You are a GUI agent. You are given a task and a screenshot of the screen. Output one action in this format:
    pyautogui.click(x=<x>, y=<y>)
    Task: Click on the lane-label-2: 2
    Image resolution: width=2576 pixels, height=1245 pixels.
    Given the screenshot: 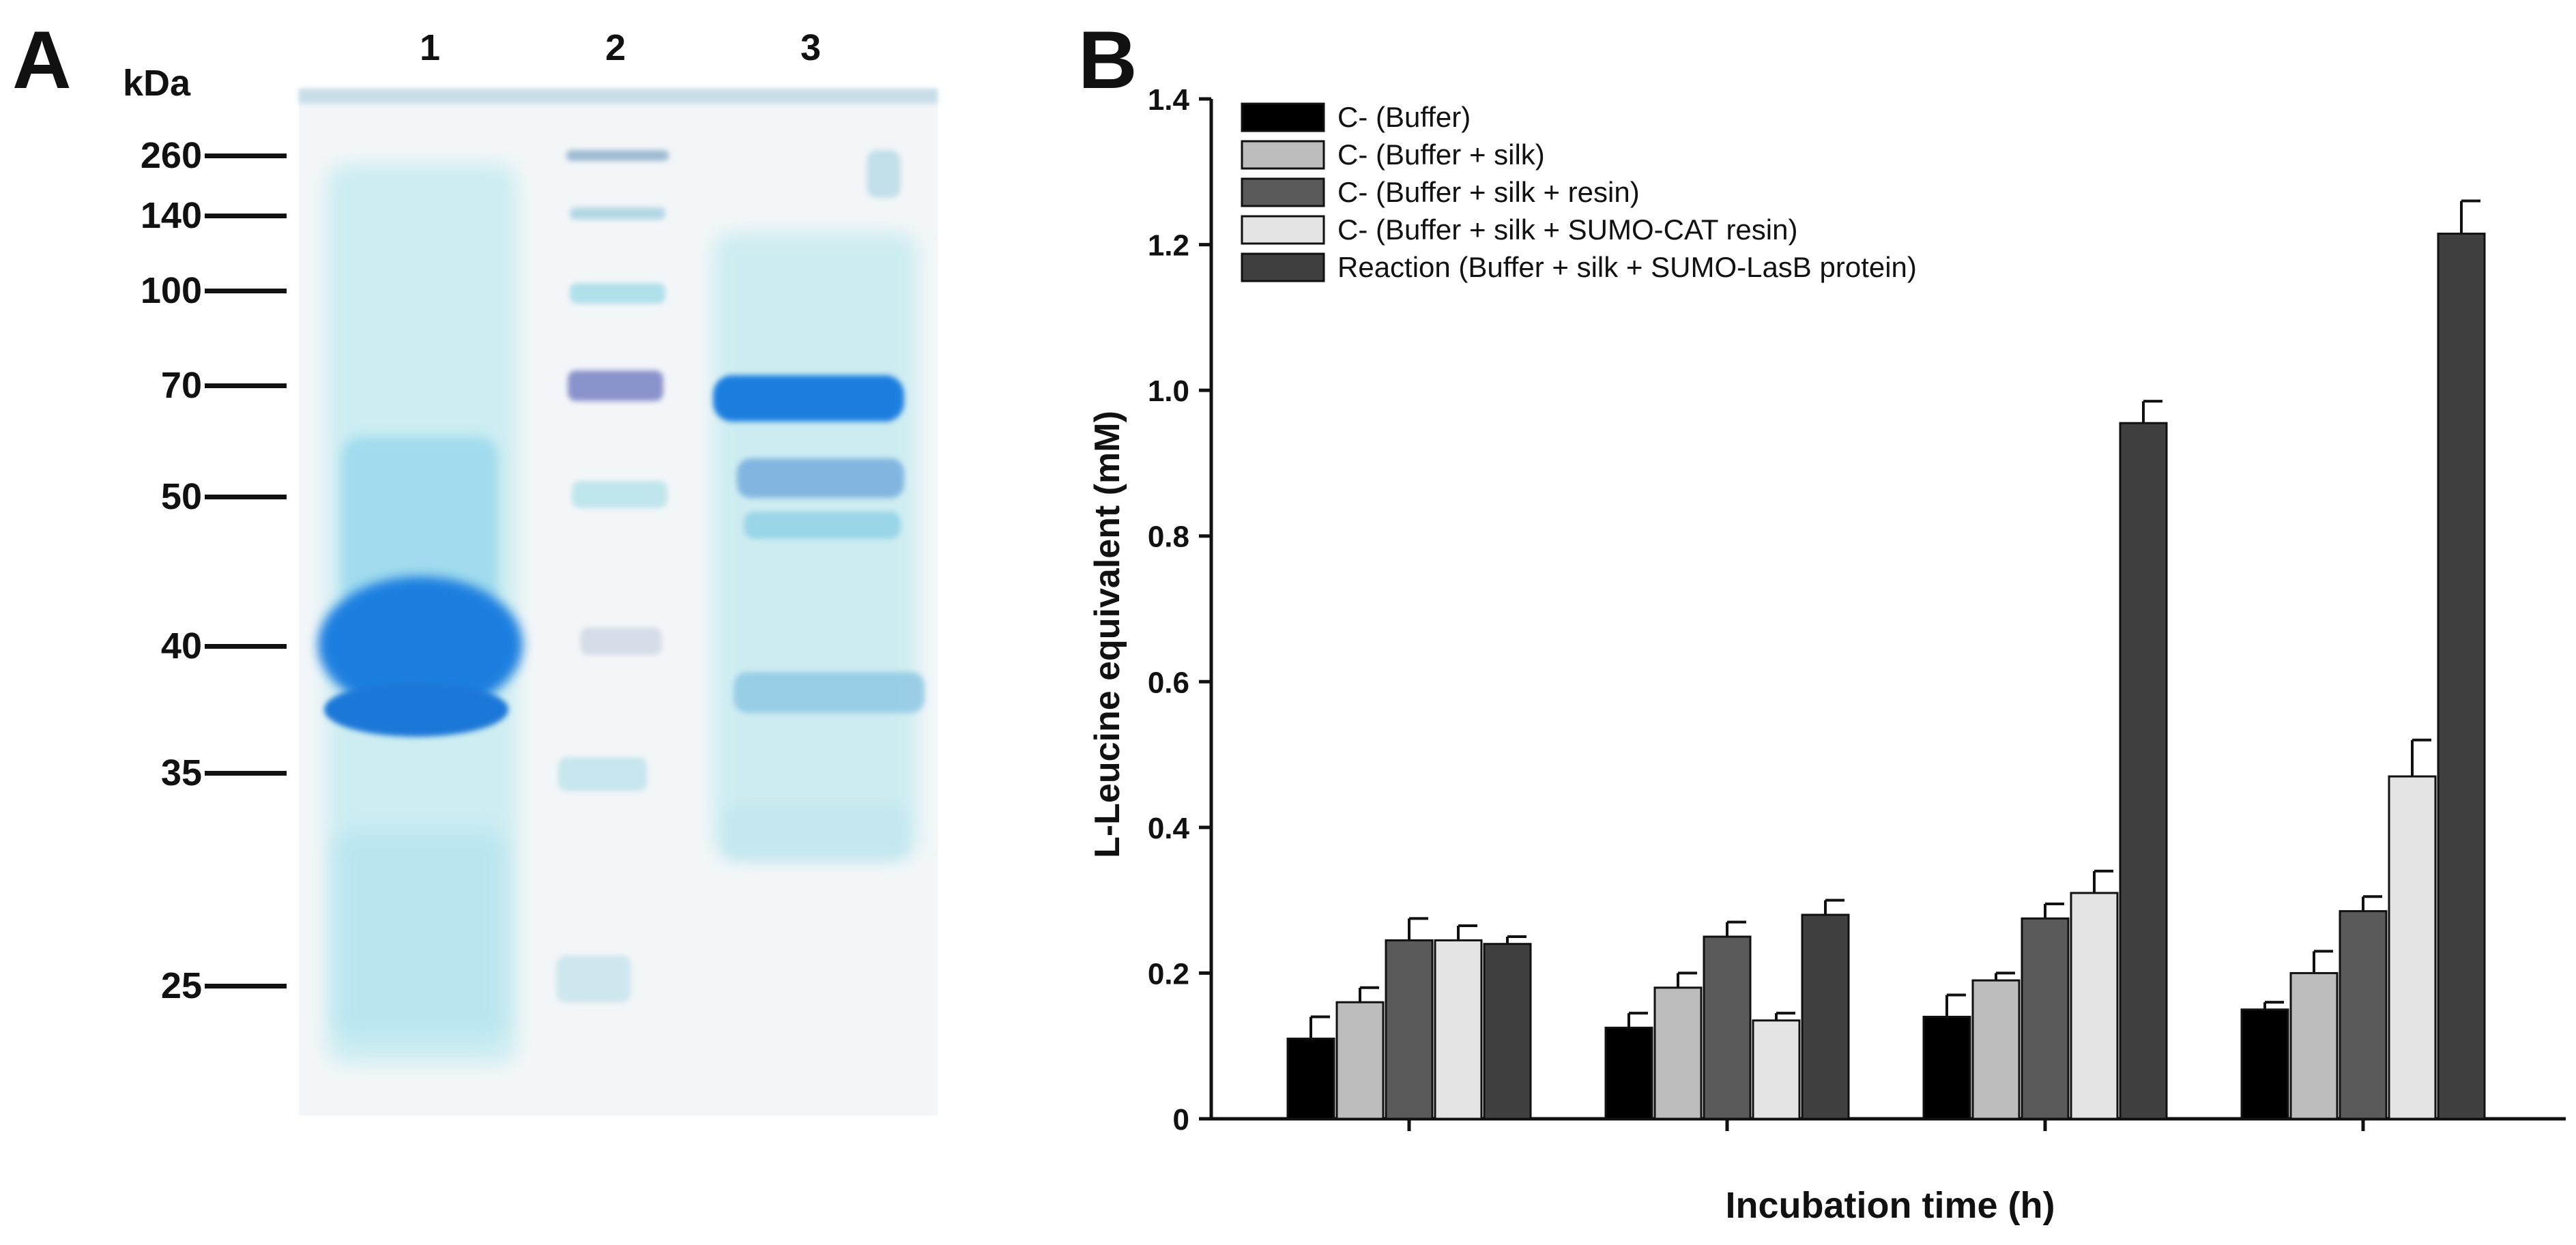 What is the action you would take?
    pyautogui.click(x=615, y=47)
    